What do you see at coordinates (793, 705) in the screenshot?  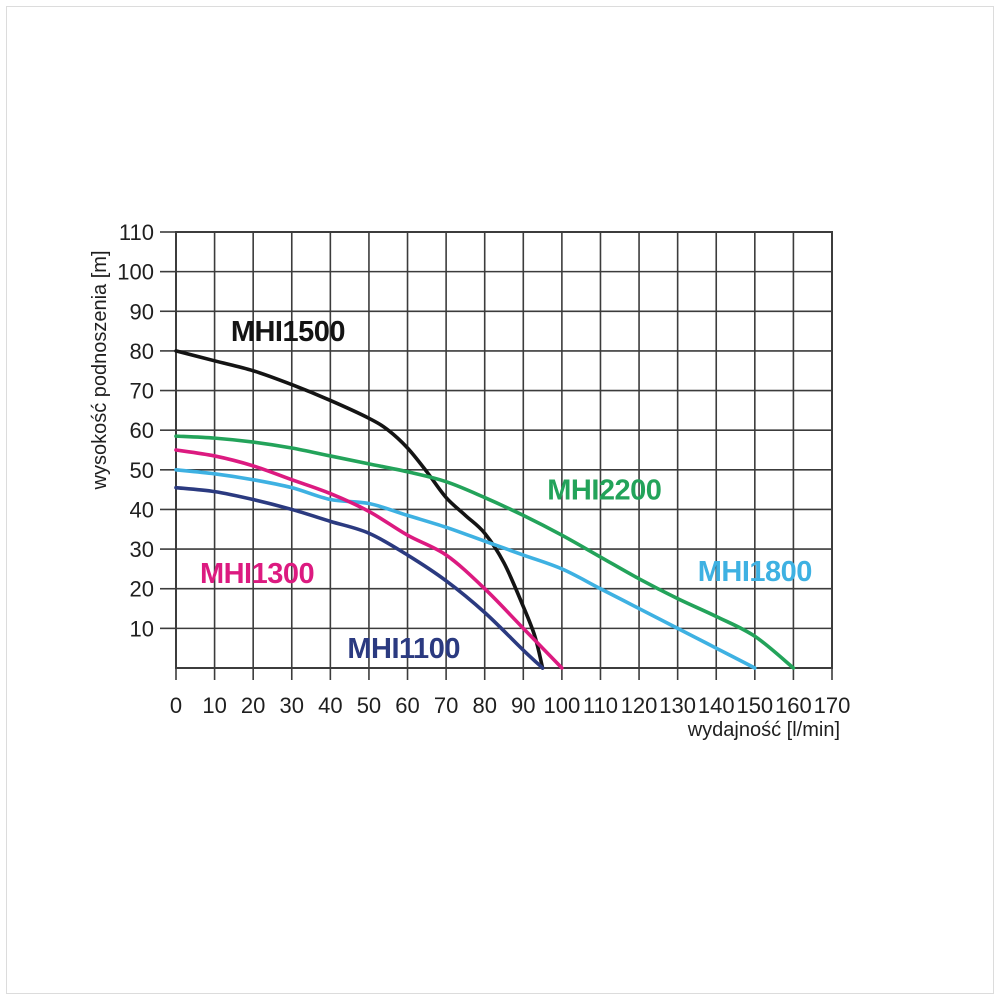 I see `x-tick-label: 160` at bounding box center [793, 705].